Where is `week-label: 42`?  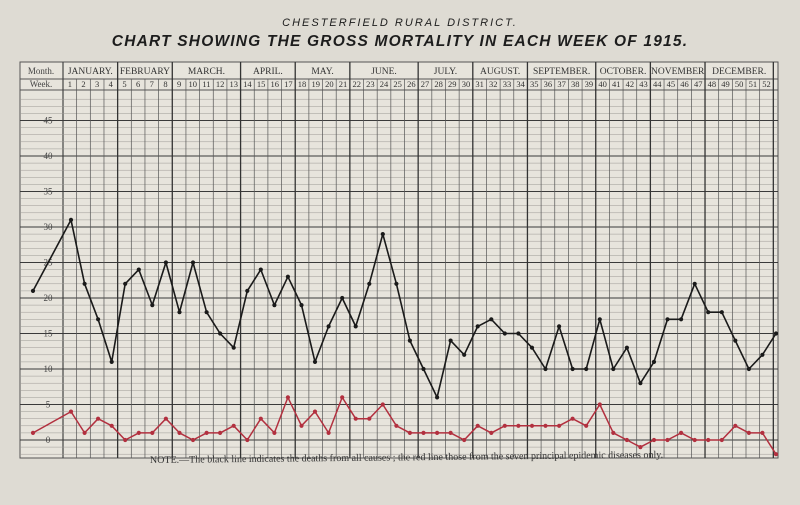 week-label: 42 is located at coordinates (630, 84).